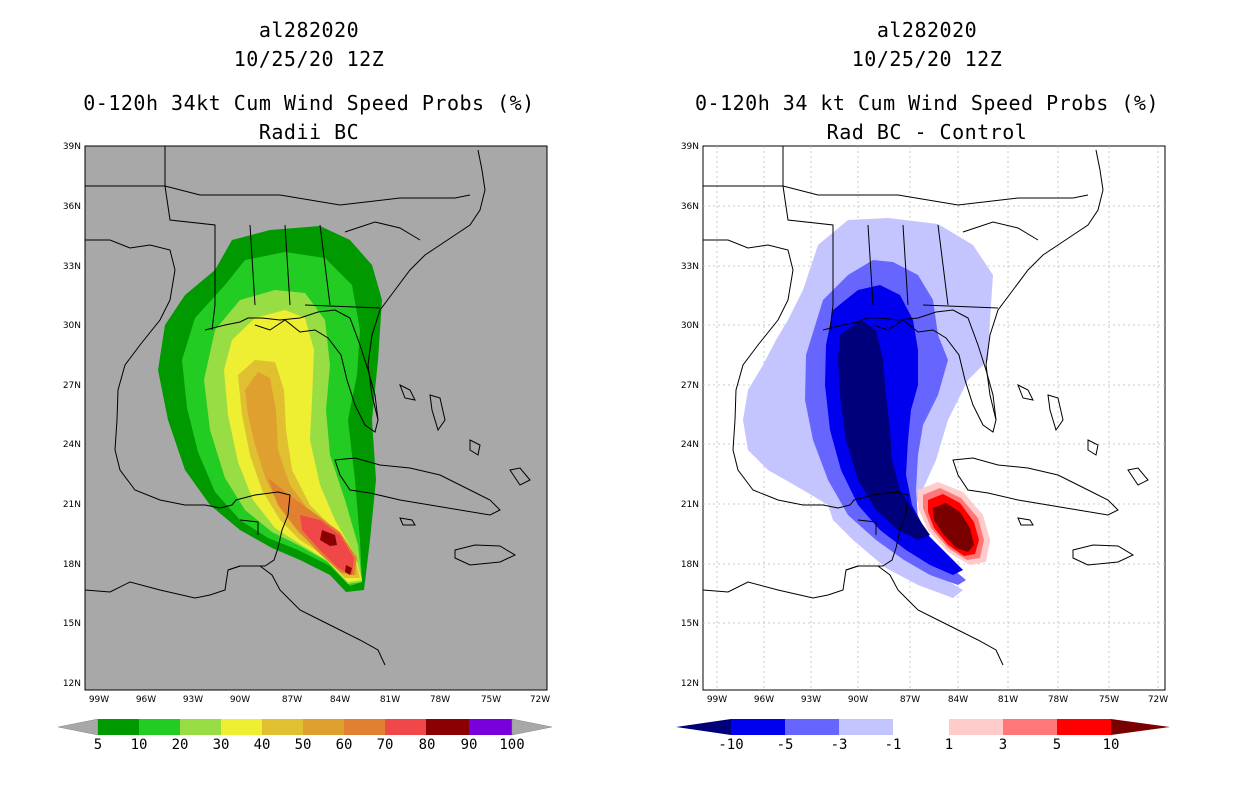 Image resolution: width=1236 pixels, height=800 pixels. Describe the element at coordinates (839, 745) in the screenshot. I see `colorbar-label: -3` at that location.